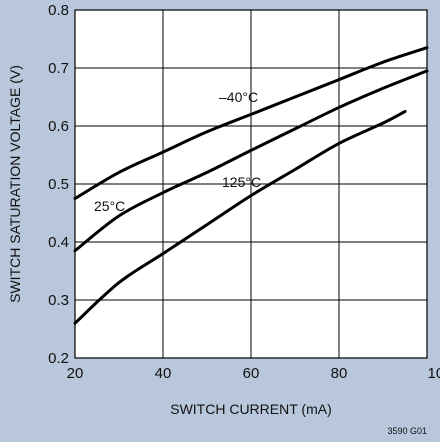 This screenshot has height=442, width=440. I want to click on x-tick-label: 40, so click(163, 373).